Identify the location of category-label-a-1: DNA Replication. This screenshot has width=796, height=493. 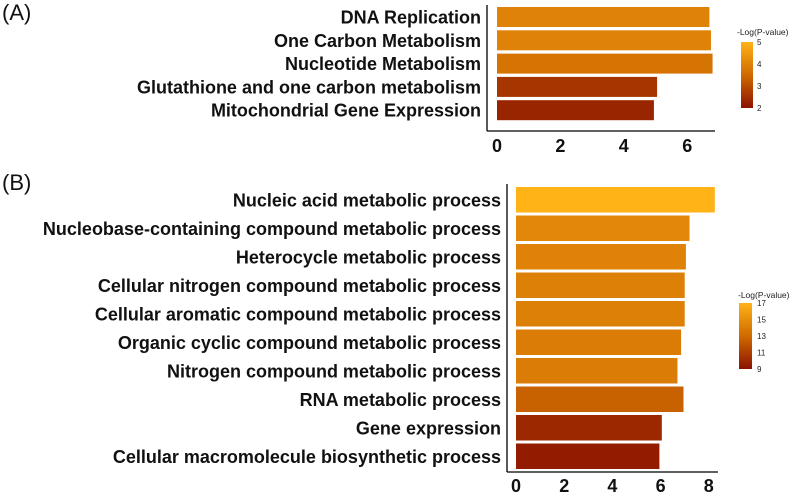
(411, 18).